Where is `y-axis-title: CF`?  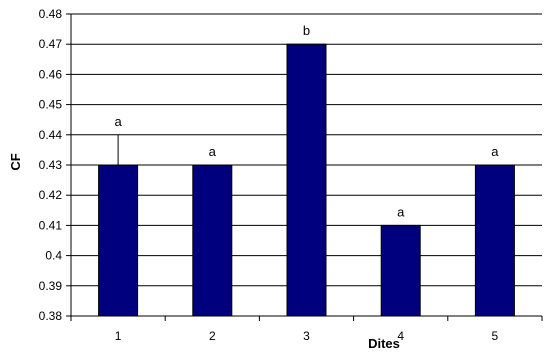 y-axis-title: CF is located at coordinates (15, 161).